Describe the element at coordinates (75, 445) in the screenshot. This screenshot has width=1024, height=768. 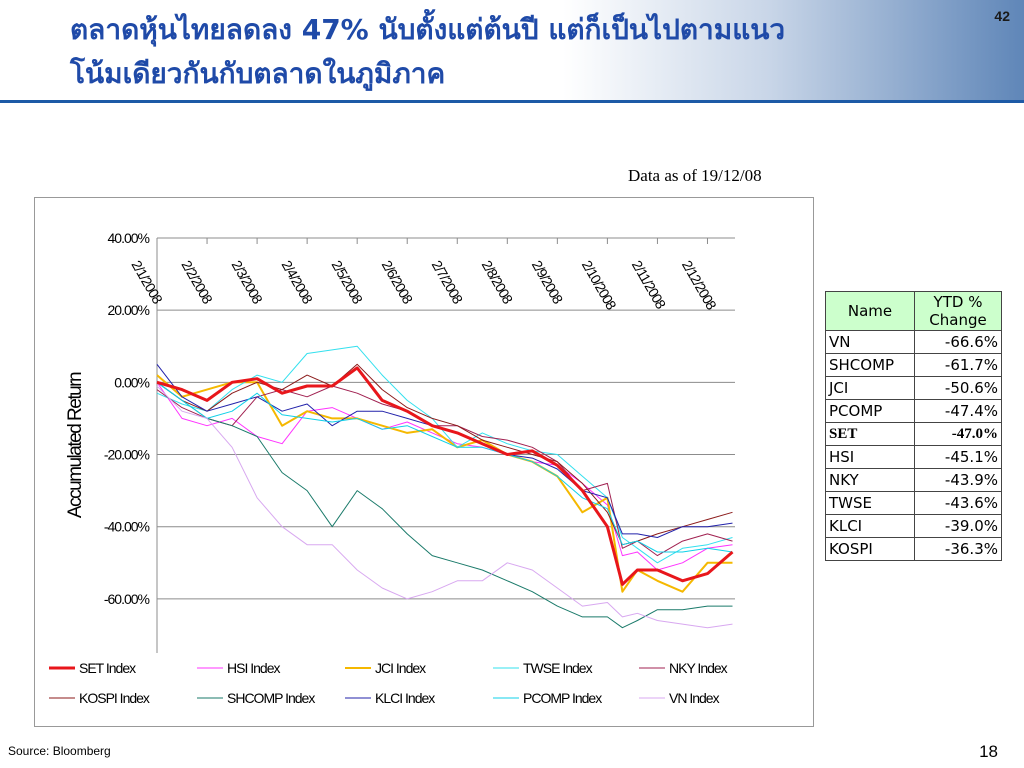
I see `y-axis-title: Accumulated Return` at that location.